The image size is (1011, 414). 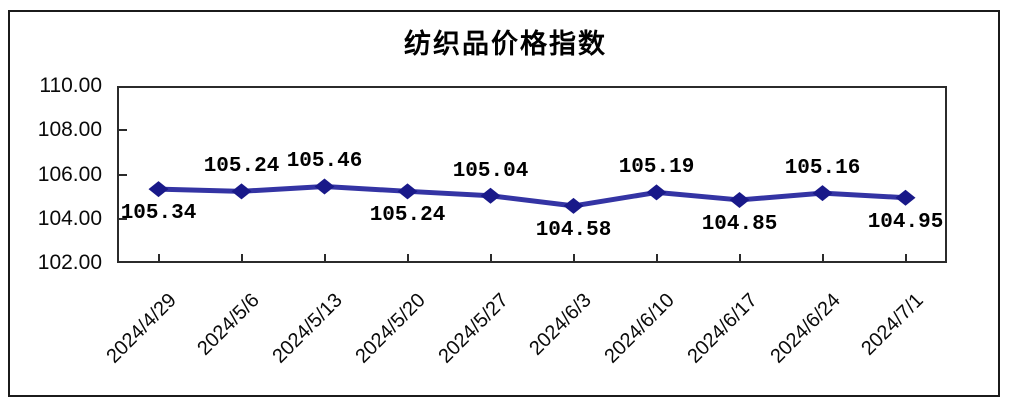 I want to click on y-axis-label: 108.00, so click(x=69, y=130).